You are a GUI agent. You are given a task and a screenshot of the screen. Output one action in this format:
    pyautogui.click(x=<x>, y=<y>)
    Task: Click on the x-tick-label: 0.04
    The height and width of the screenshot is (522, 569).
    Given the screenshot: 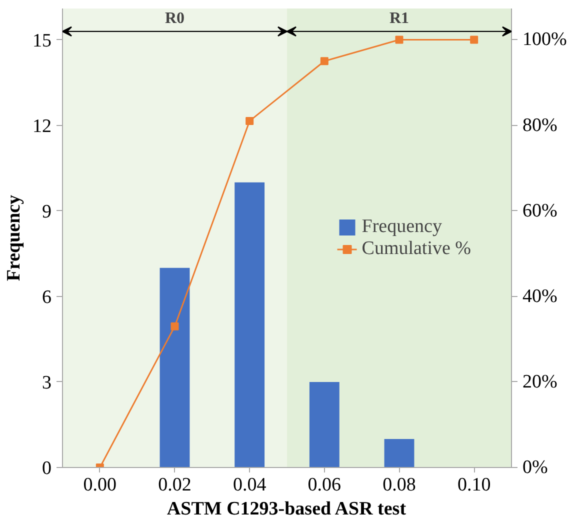 What is the action you would take?
    pyautogui.click(x=249, y=485)
    